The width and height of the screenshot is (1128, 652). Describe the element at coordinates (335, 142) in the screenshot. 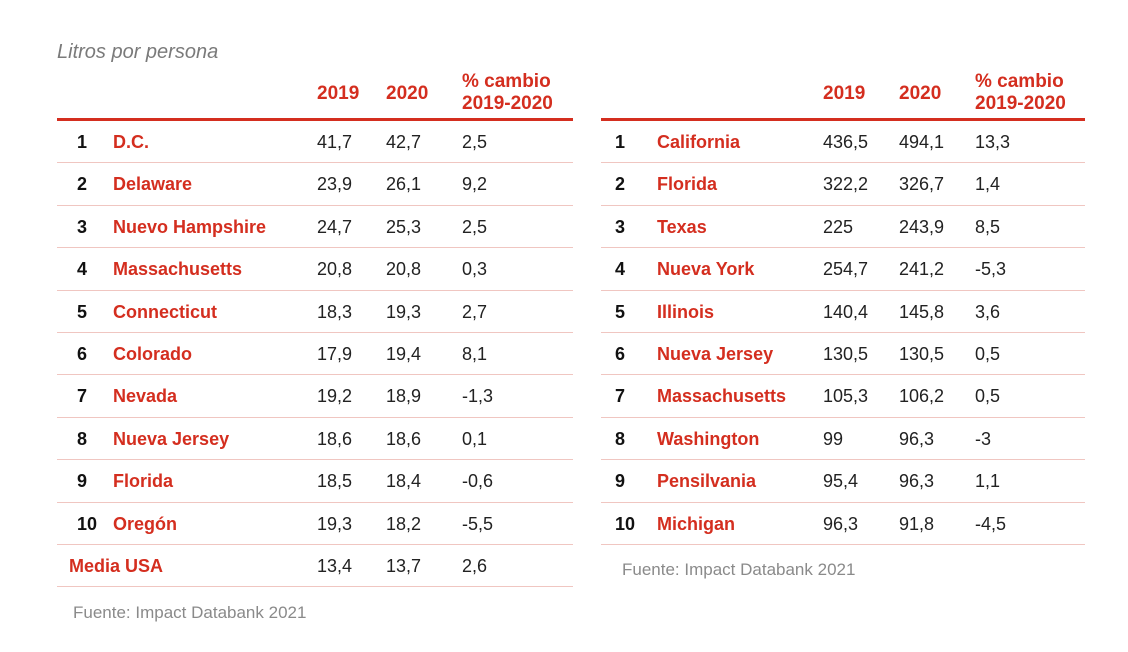

I see `cell-2019: 41,7` at that location.